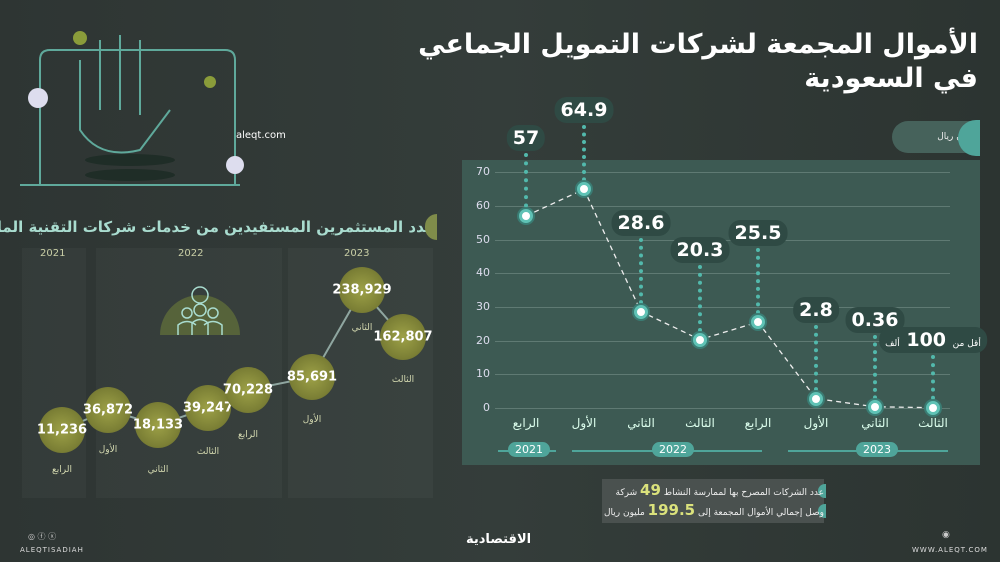 Image resolution: width=1000 pixels, height=562 pixels. Describe the element at coordinates (483, 273) in the screenshot. I see `y-tick: 40` at that location.